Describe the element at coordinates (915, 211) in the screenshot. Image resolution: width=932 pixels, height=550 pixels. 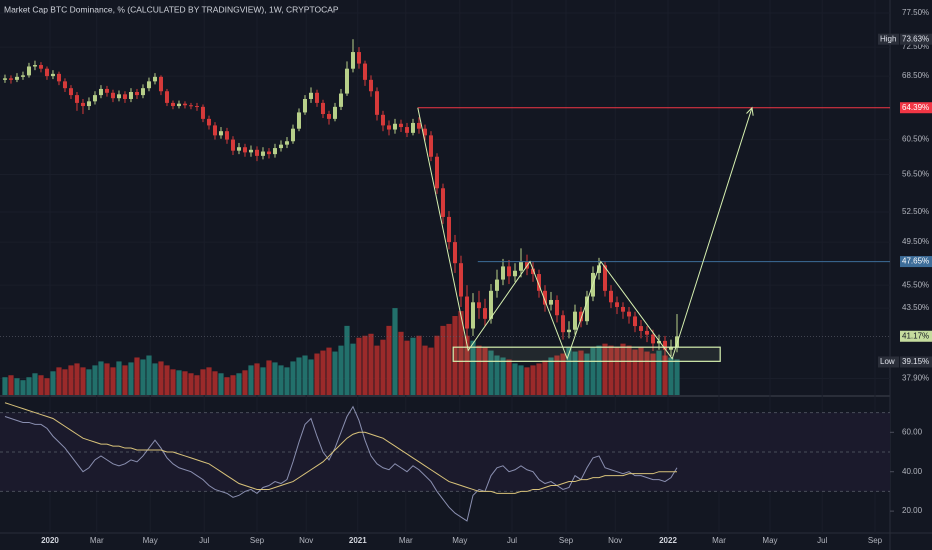
I see `y-tick-label: 52.50%` at that location.